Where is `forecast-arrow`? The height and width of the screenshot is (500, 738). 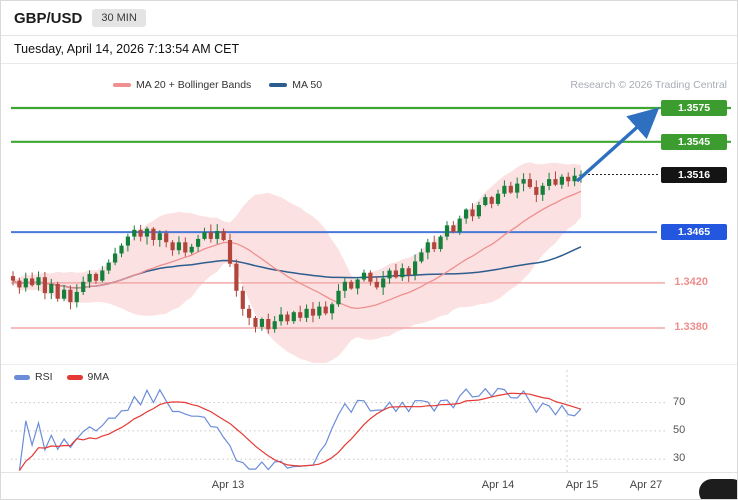 forecast-arrow is located at coordinates (617, 145).